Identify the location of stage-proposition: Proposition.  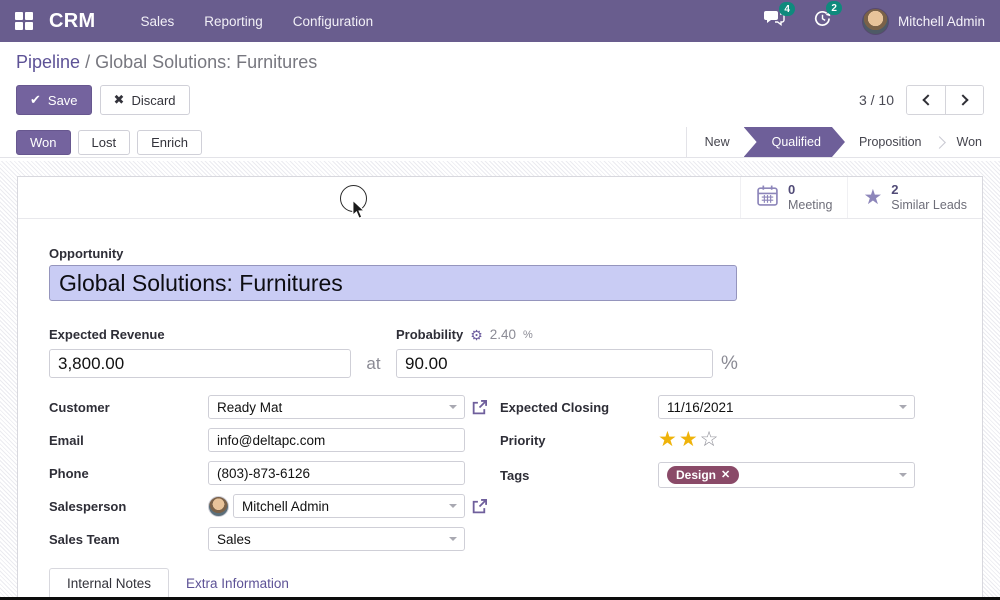
(890, 142).